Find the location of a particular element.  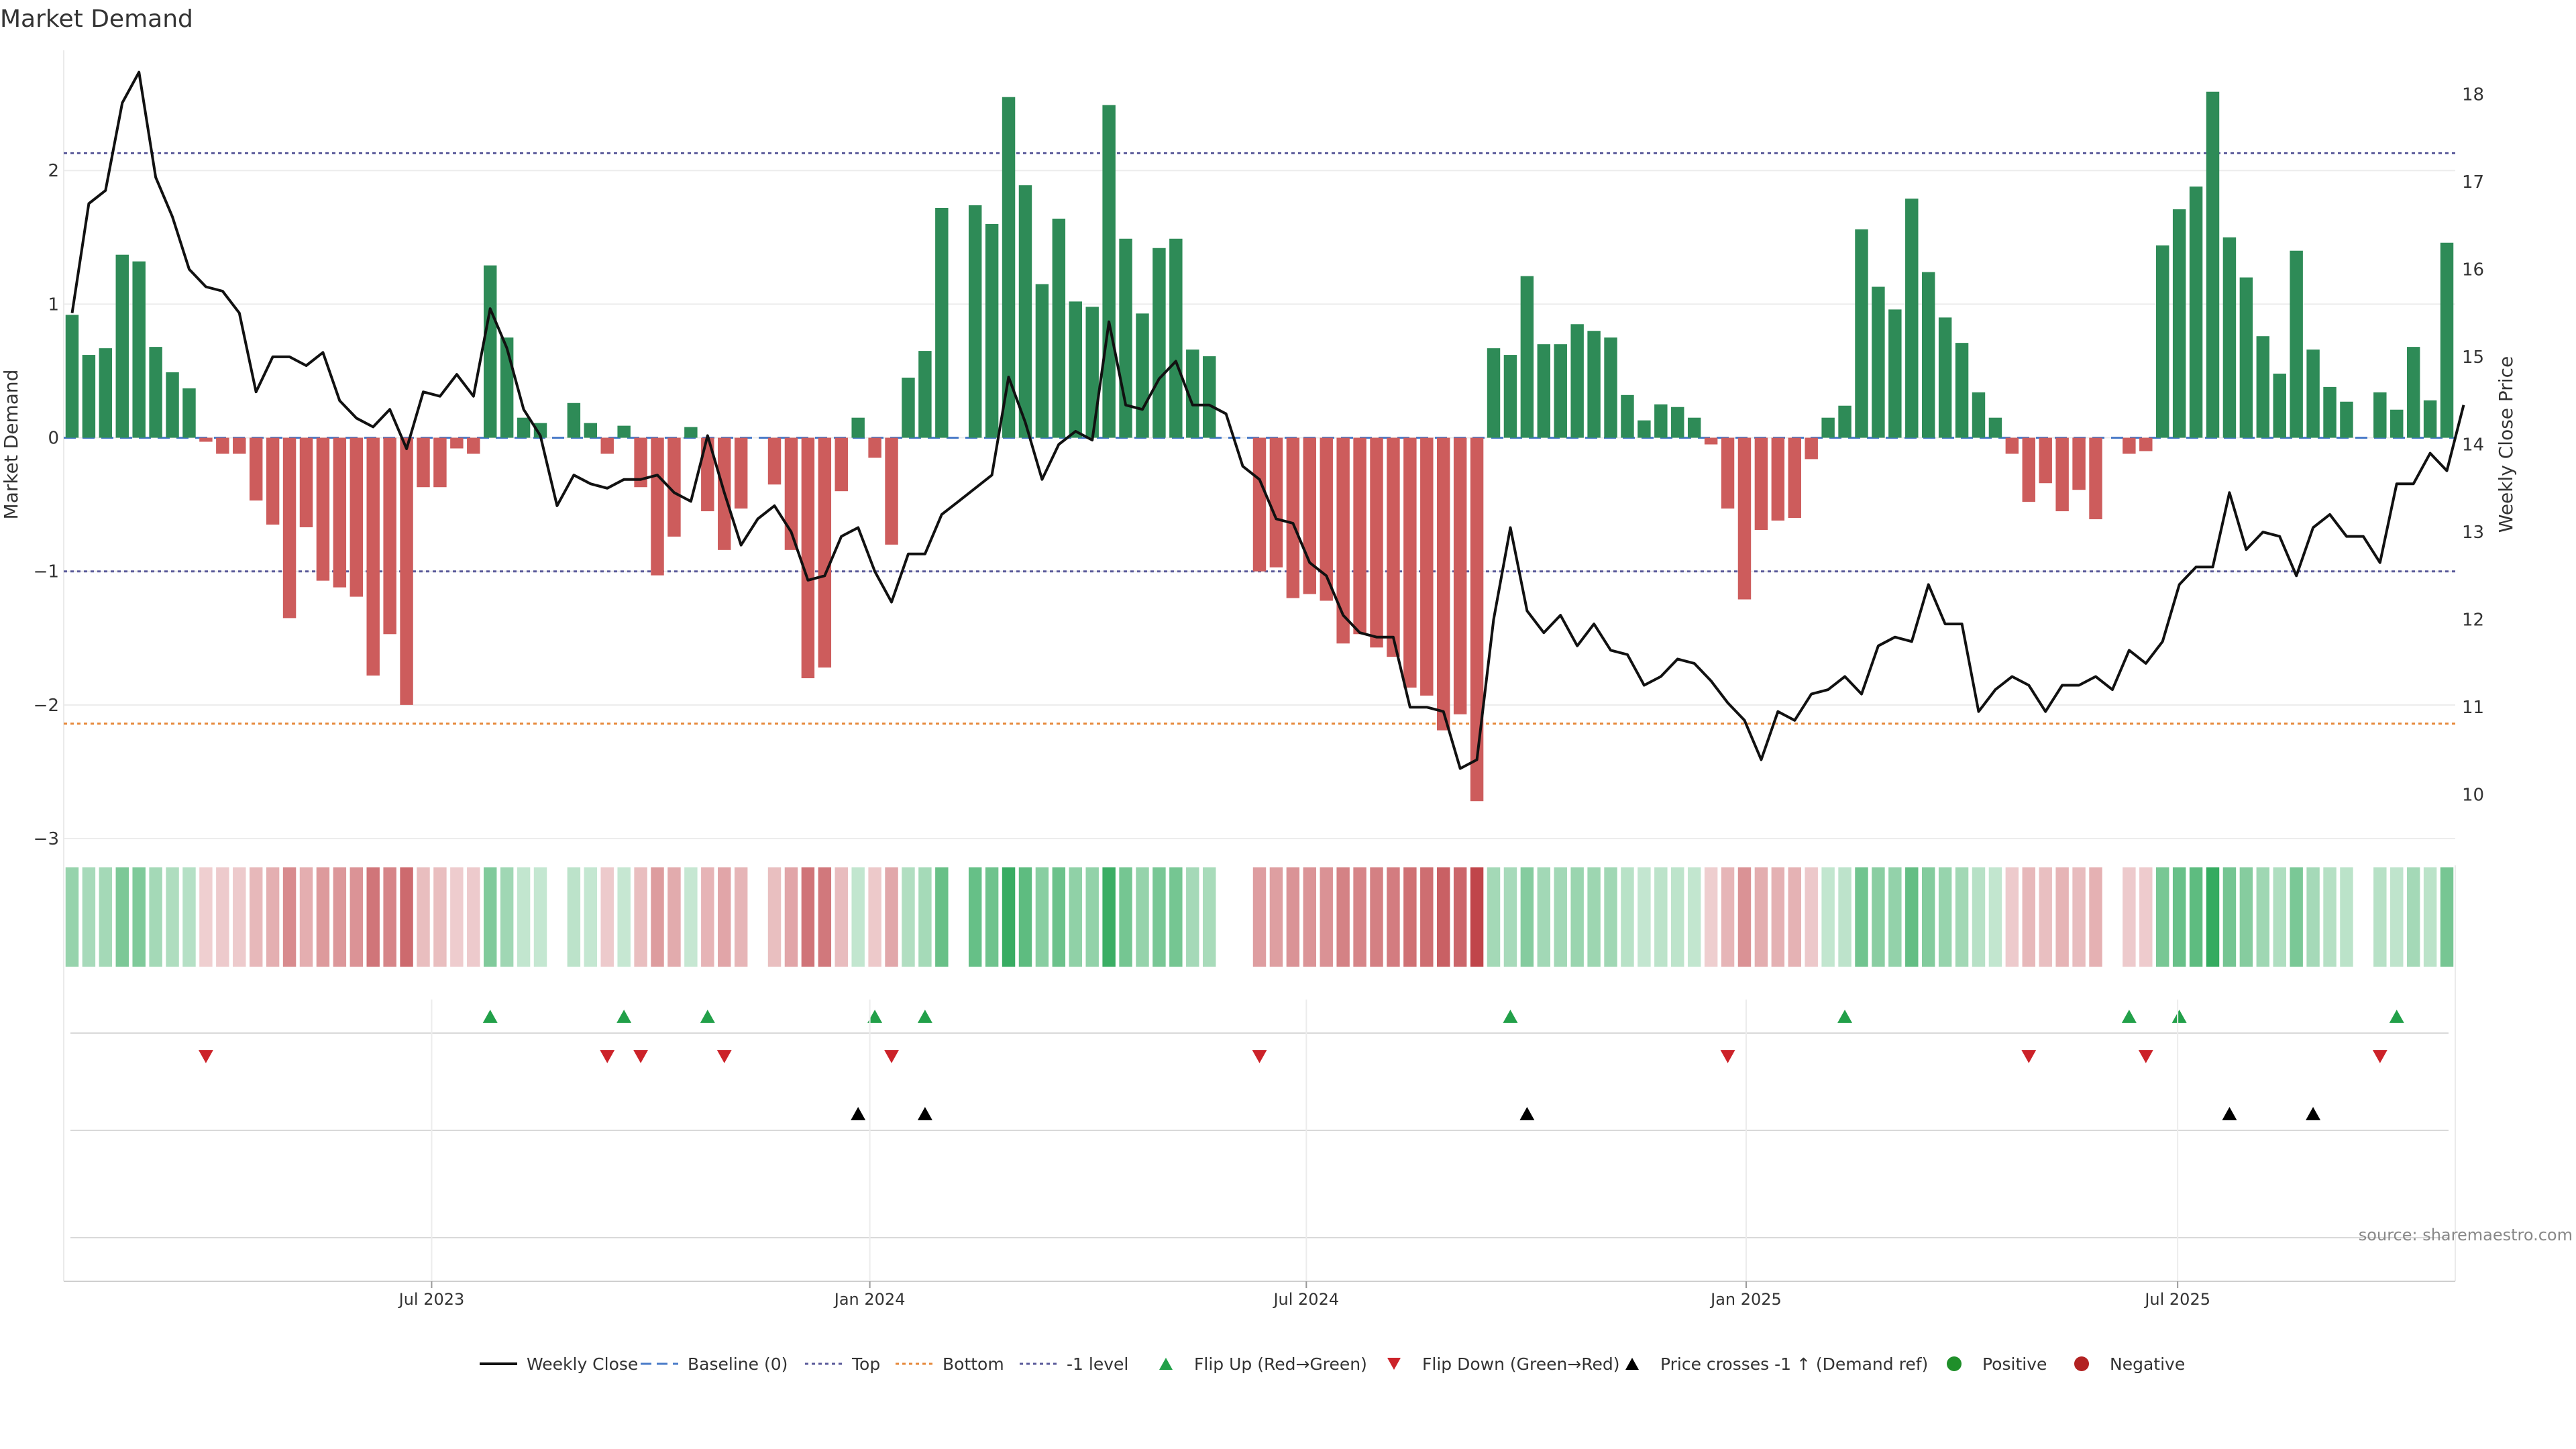

legend-label: Flip Down (Green→Red) is located at coordinates (1521, 1364).